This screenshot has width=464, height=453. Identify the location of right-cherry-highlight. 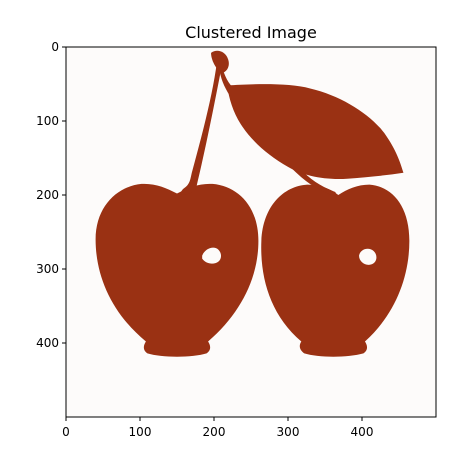
(368, 256).